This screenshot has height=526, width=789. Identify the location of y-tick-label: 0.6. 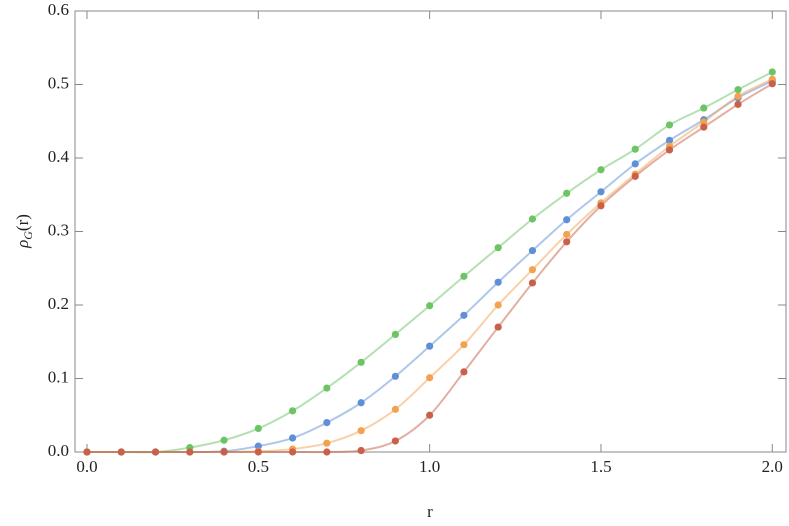
(58, 9).